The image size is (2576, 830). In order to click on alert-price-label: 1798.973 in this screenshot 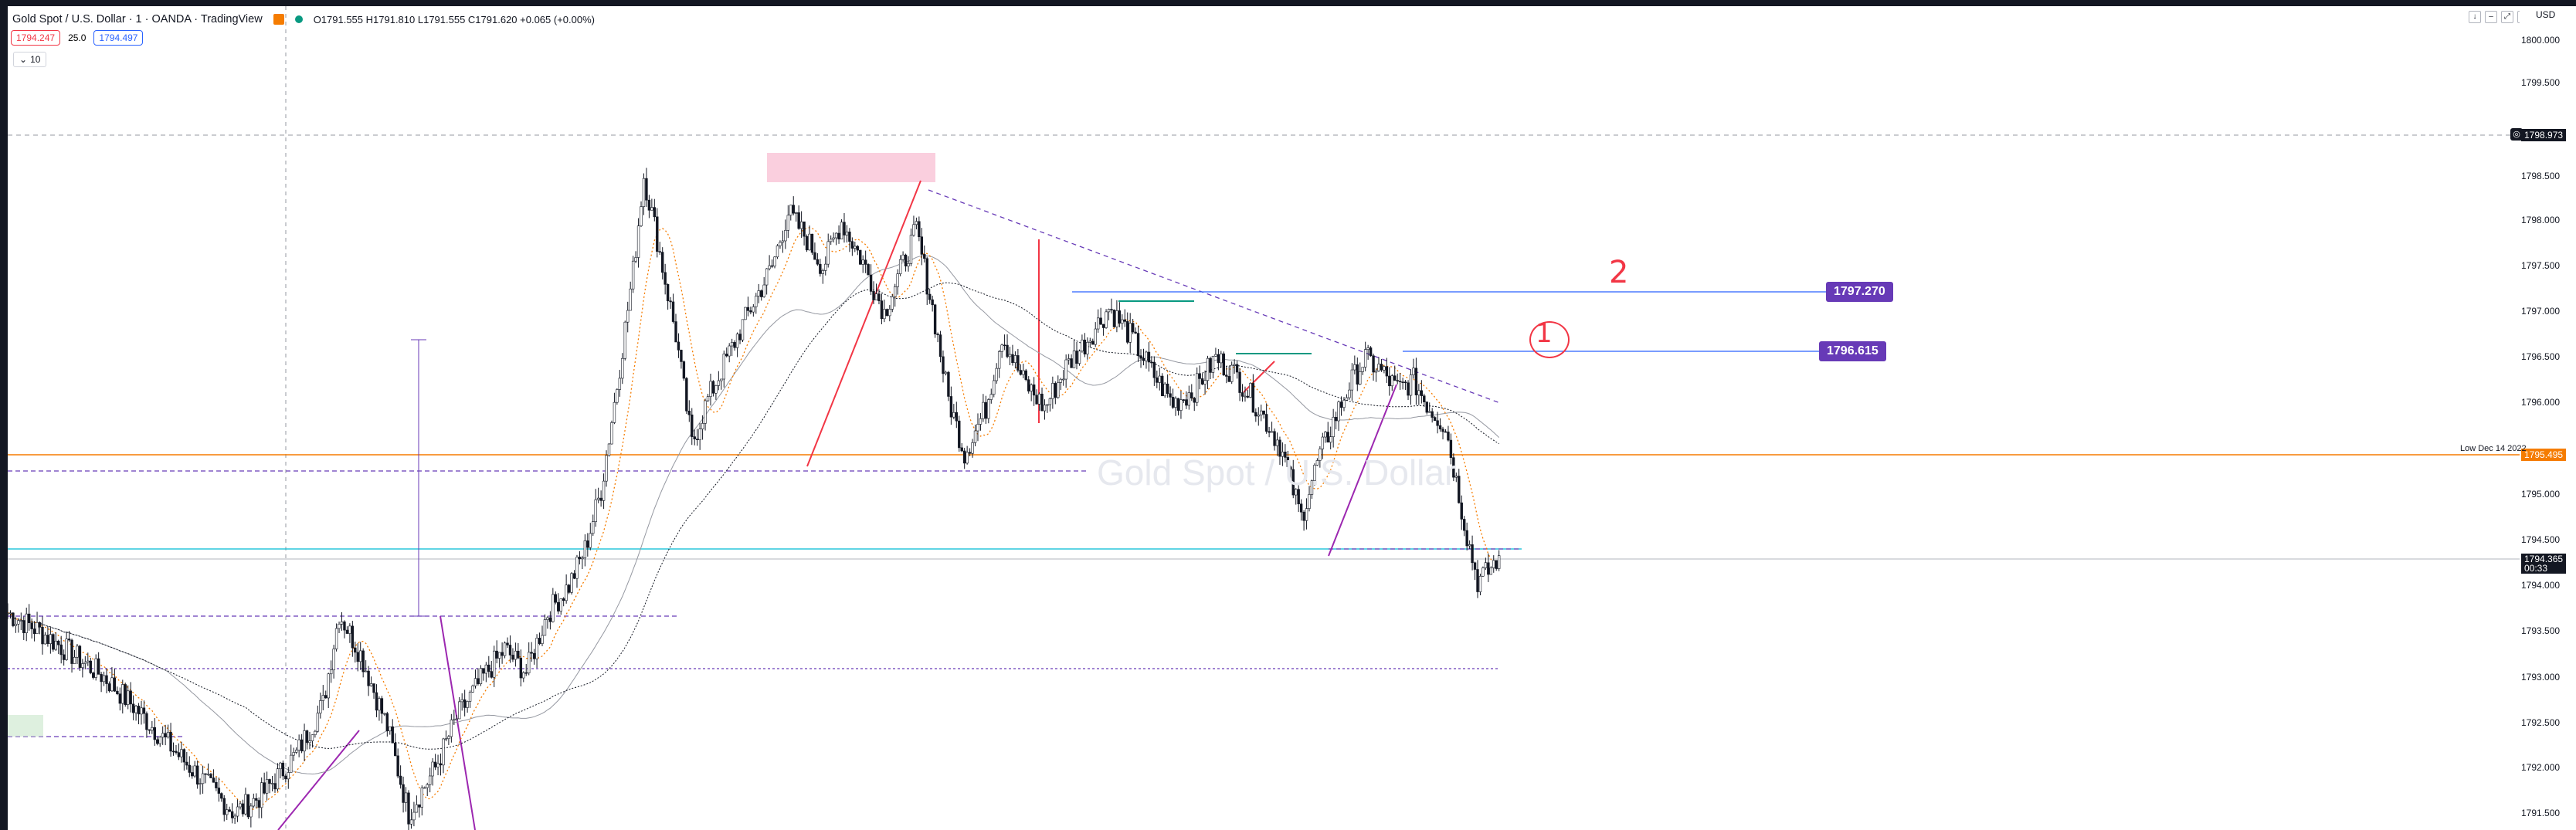, I will do `click(2544, 135)`.